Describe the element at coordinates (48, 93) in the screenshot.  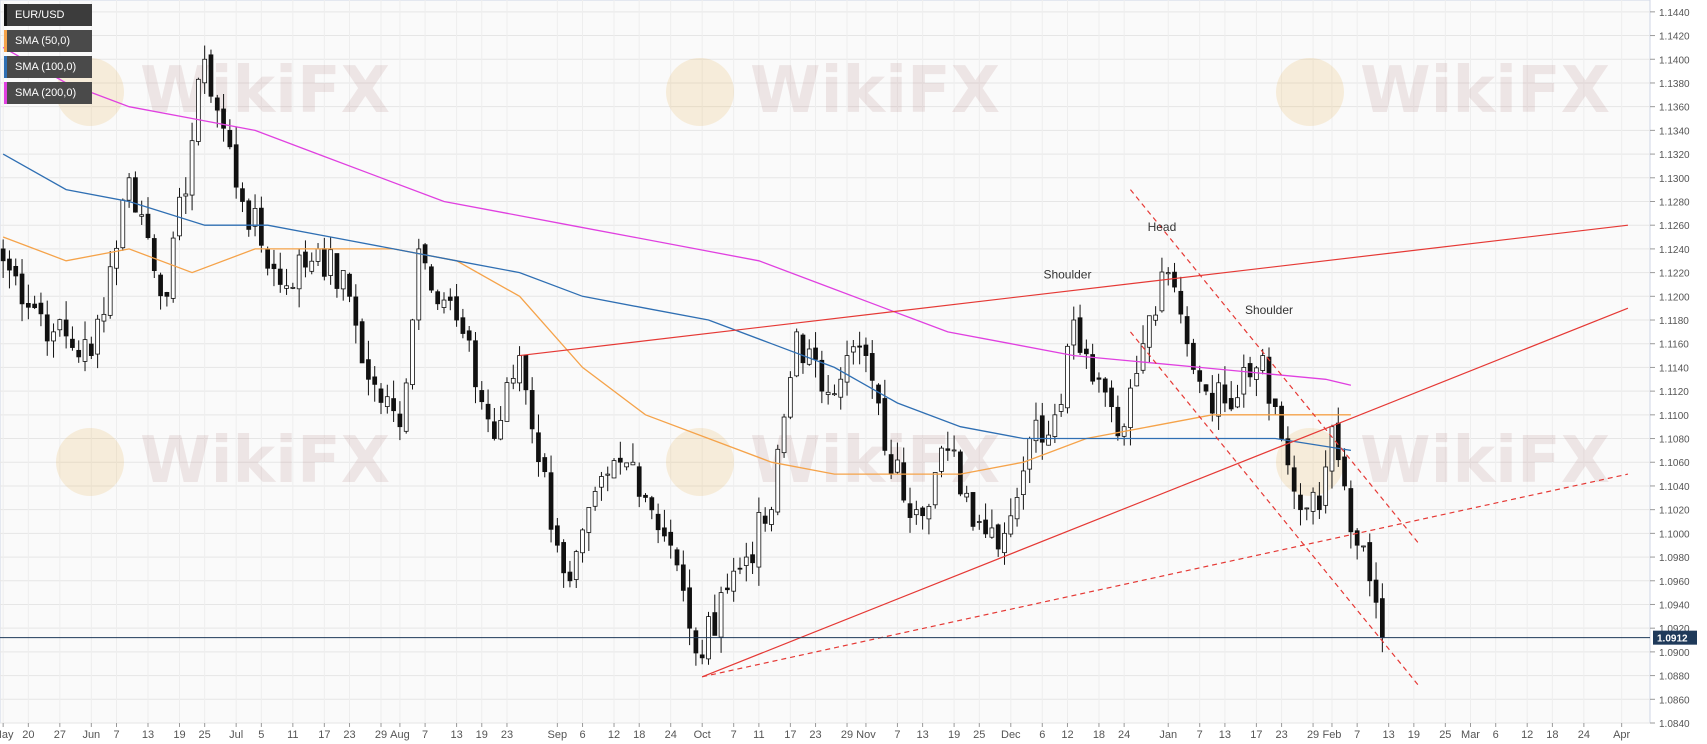
I see `legend-item-sma200: SMA (200,0)` at that location.